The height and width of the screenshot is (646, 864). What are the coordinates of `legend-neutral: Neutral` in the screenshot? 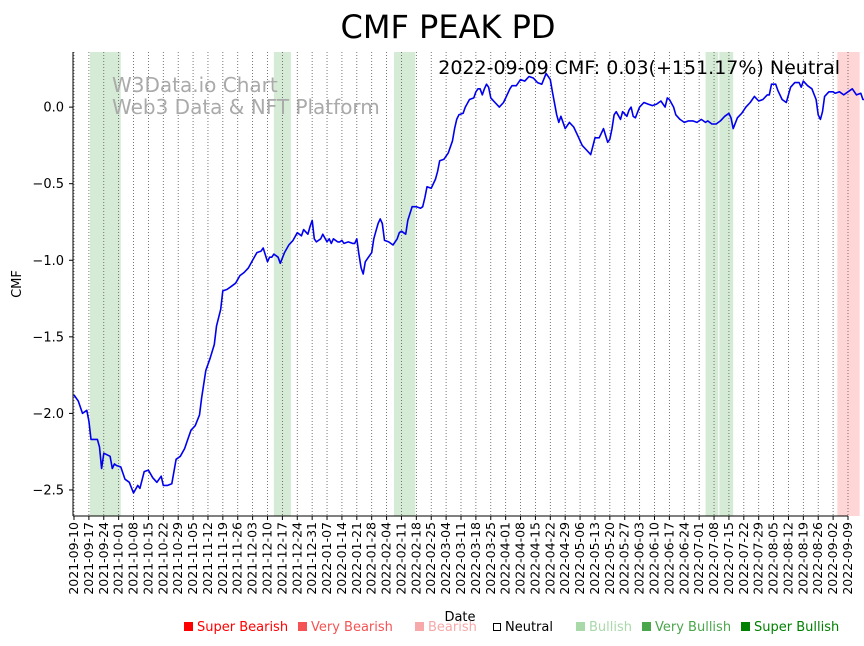 It's located at (523, 627).